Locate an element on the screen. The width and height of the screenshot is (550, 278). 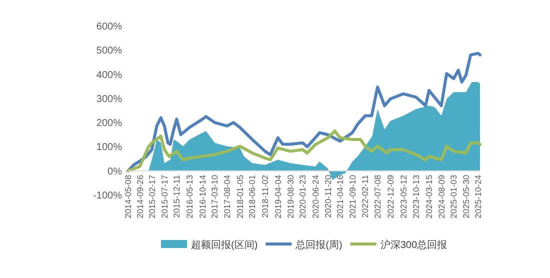
x-tick-label: 2025-05-30 is located at coordinates (465, 196).